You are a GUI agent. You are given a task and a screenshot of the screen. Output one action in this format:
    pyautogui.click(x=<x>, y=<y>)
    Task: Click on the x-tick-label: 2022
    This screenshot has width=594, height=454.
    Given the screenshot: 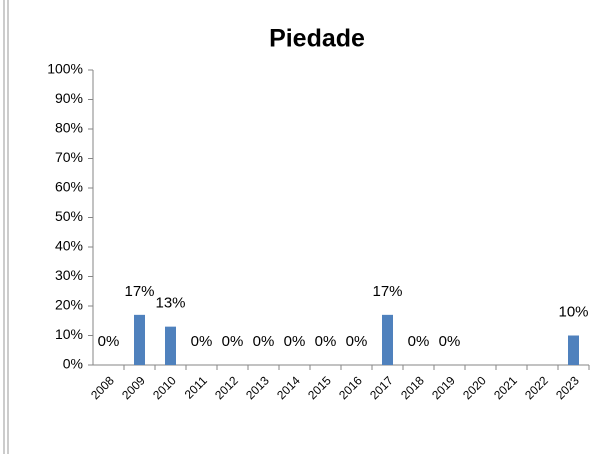 What is the action you would take?
    pyautogui.click(x=536, y=387)
    